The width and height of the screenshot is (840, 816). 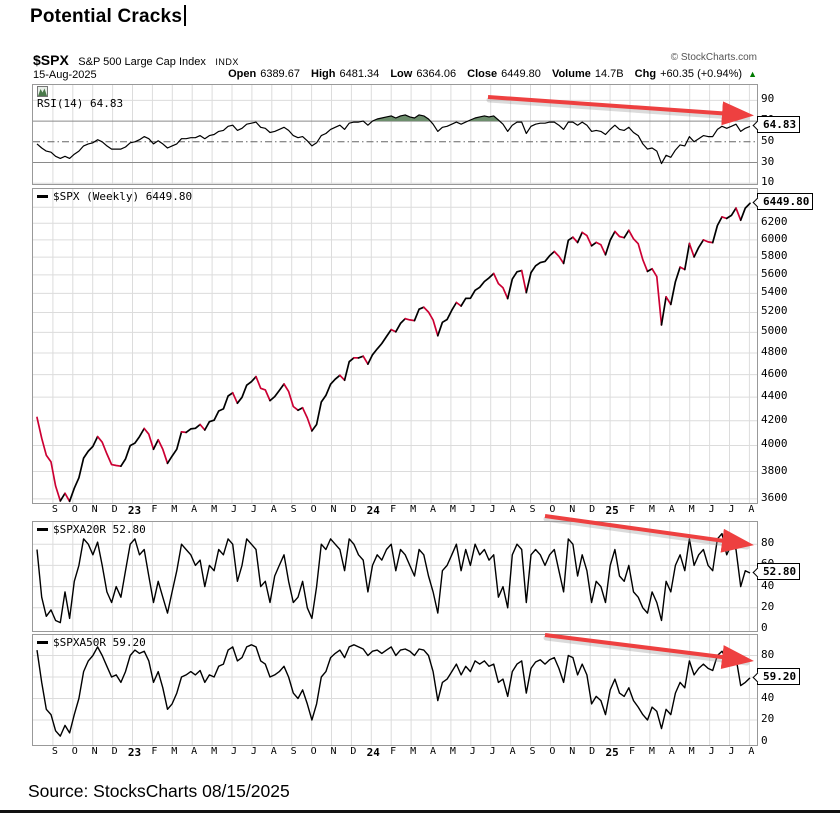 I want to click on text-cursor, so click(x=185, y=15).